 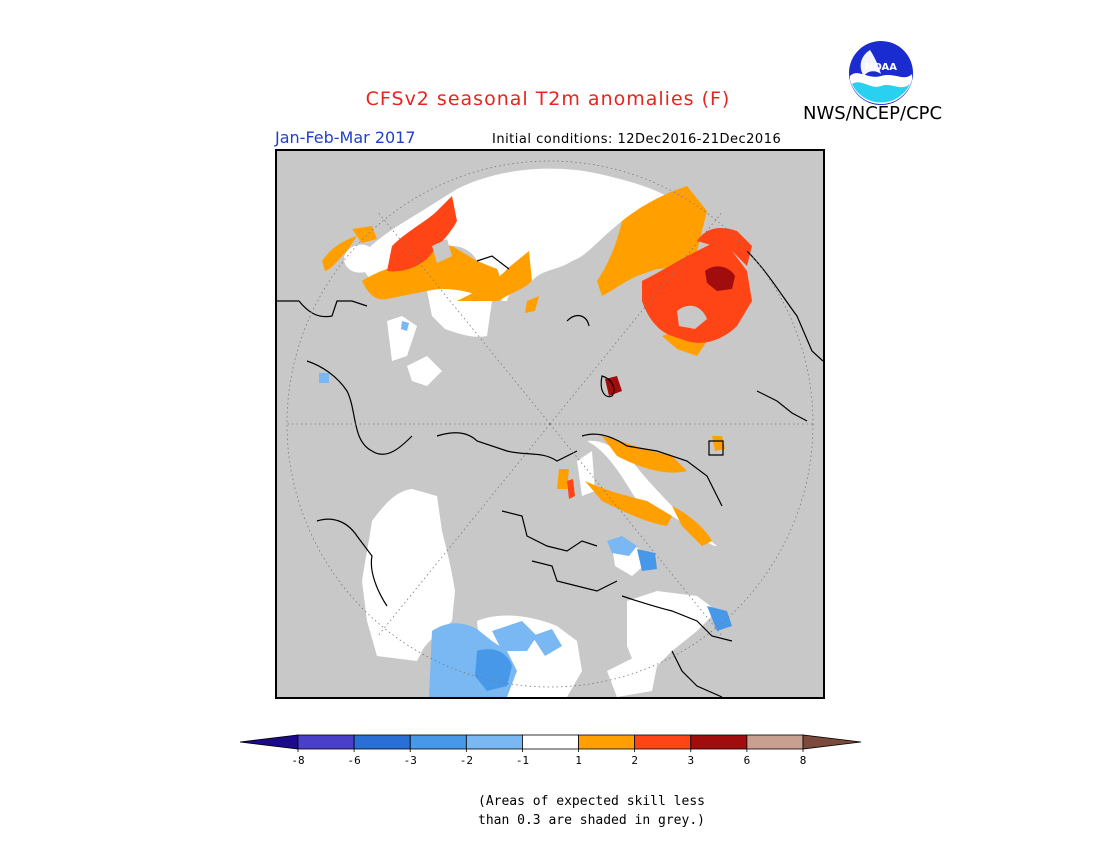 I want to click on noaa-logo-text: NOAA, so click(x=881, y=67).